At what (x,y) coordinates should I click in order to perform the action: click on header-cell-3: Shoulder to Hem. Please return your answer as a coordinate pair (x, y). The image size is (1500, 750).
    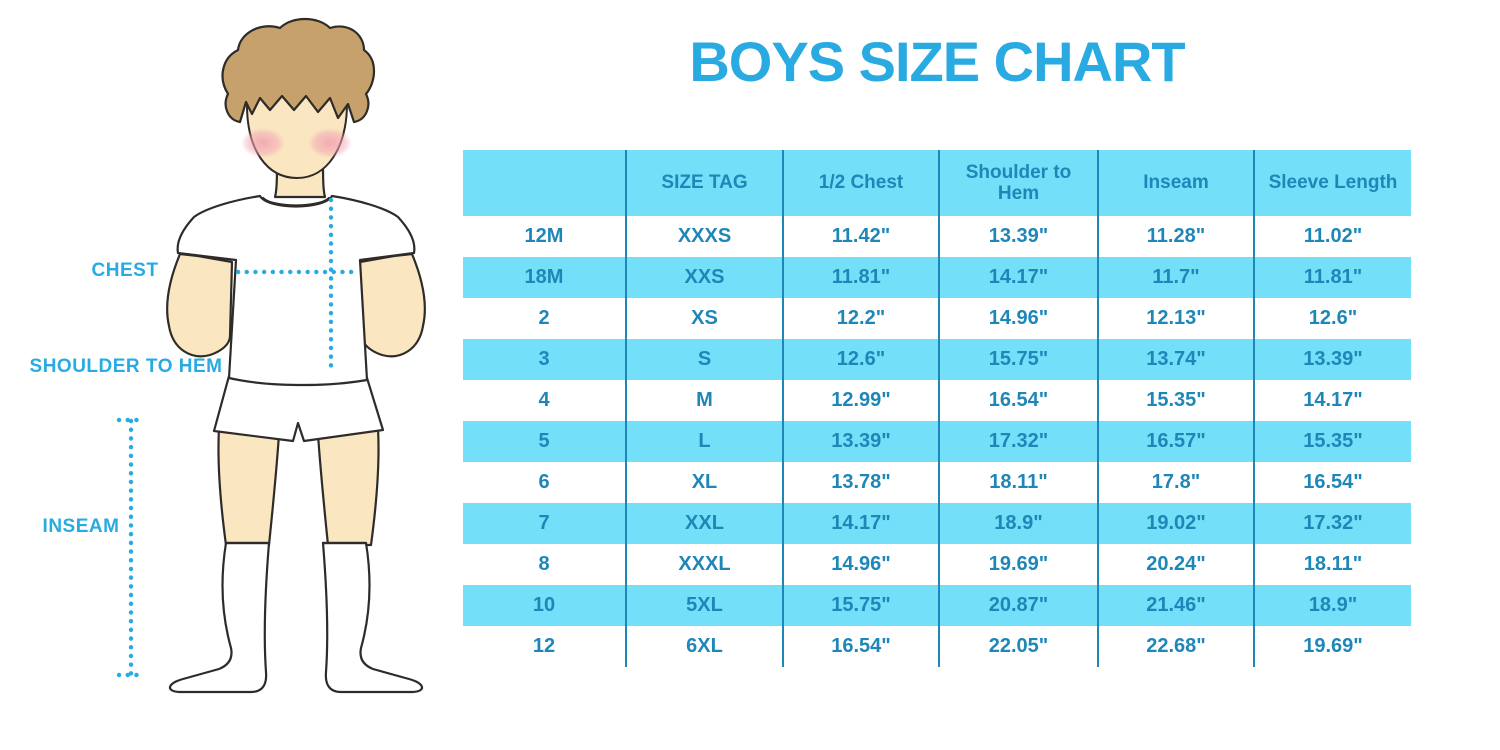
    Looking at the image, I should click on (1017, 183).